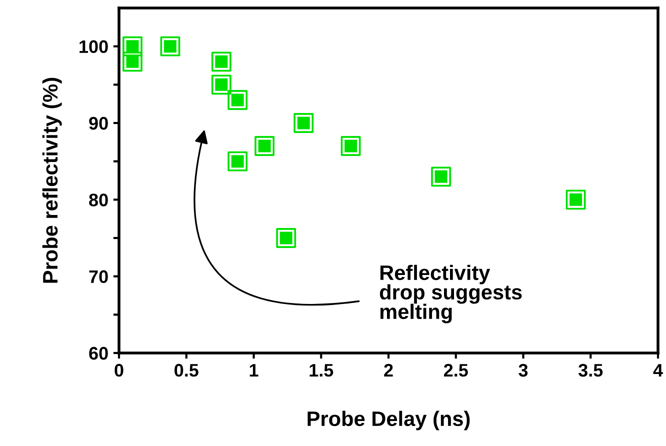 The image size is (666, 446). What do you see at coordinates (590, 370) in the screenshot?
I see `x-tick-label: 3.5` at bounding box center [590, 370].